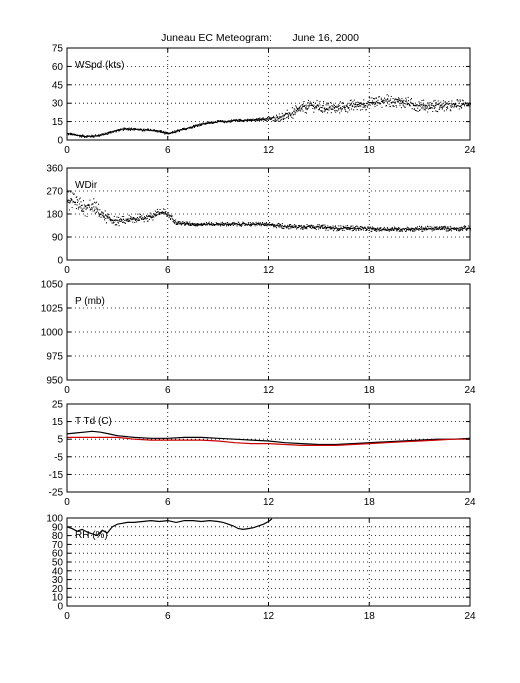 This screenshot has width=520, height=683. I want to click on y-tick-label: 100, so click(54, 519).